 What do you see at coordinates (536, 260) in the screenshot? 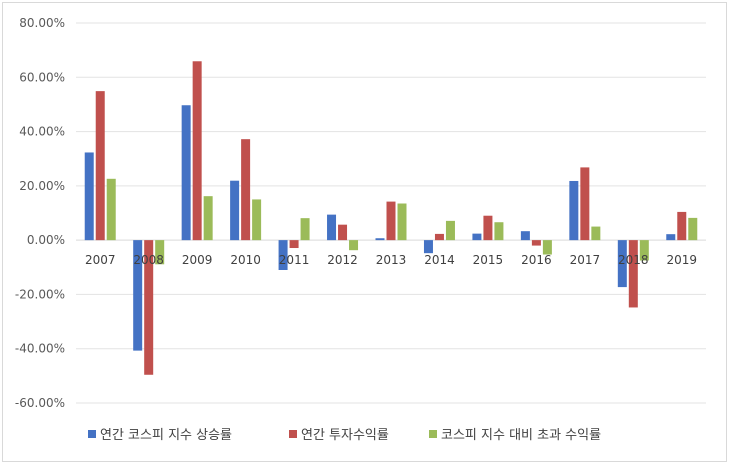
I see `x-tick-label: 2016` at bounding box center [536, 260].